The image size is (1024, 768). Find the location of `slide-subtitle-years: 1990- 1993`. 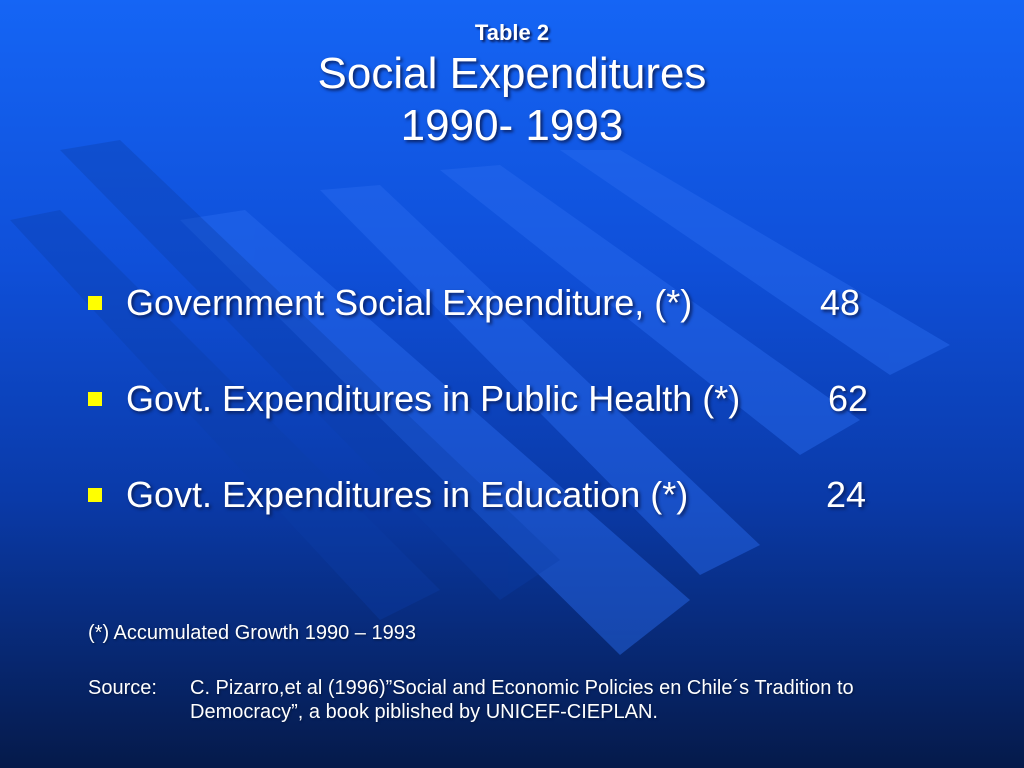

slide-subtitle-years: 1990- 1993 is located at coordinates (512, 125).